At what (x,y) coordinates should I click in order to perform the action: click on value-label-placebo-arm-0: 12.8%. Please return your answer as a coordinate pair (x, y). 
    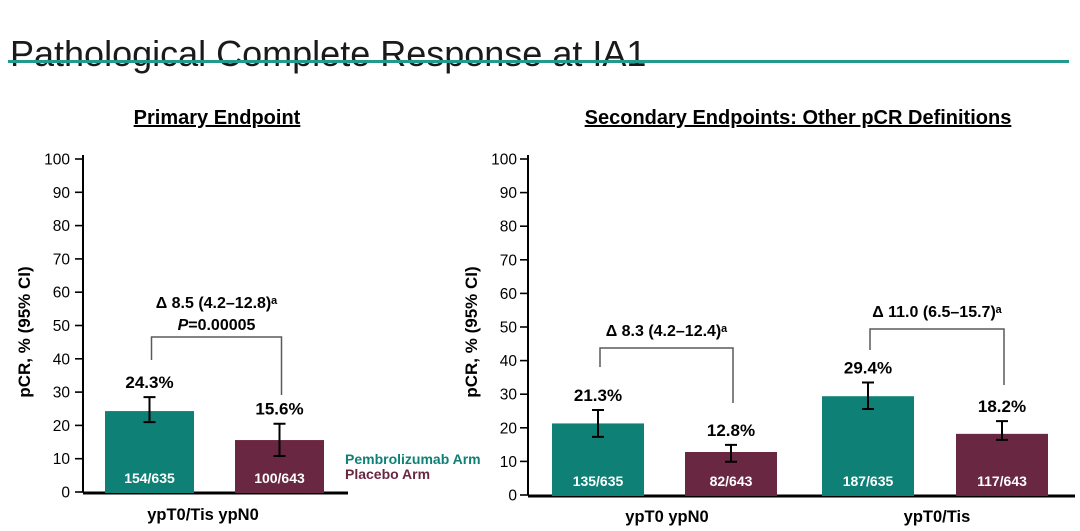
    Looking at the image, I should click on (731, 430).